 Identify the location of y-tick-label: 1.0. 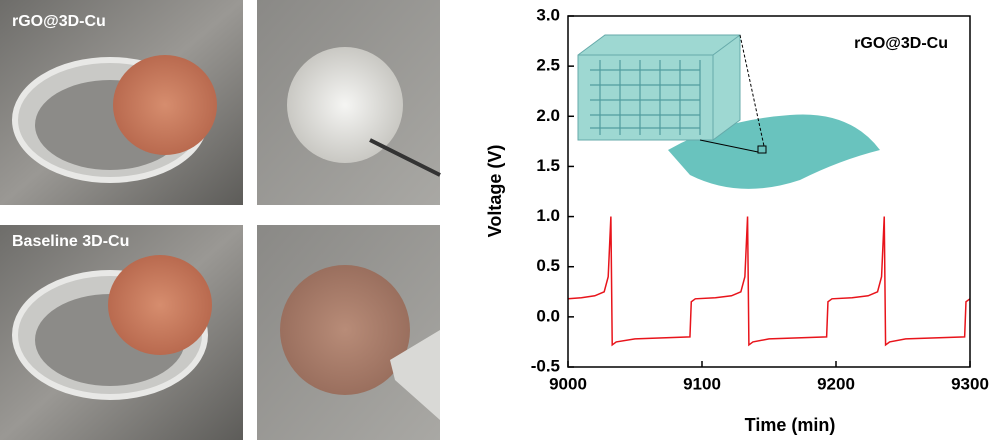
(548, 215).